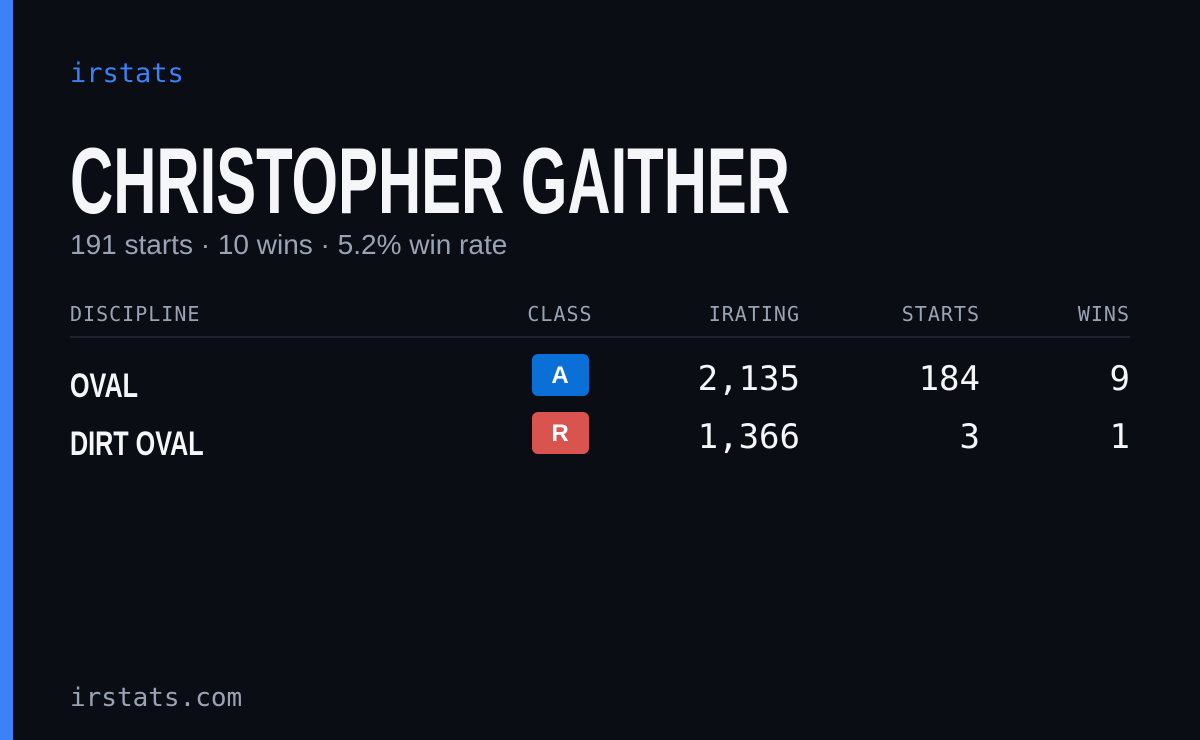 The image size is (1200, 740). I want to click on column-header: STARTS, so click(941, 314).